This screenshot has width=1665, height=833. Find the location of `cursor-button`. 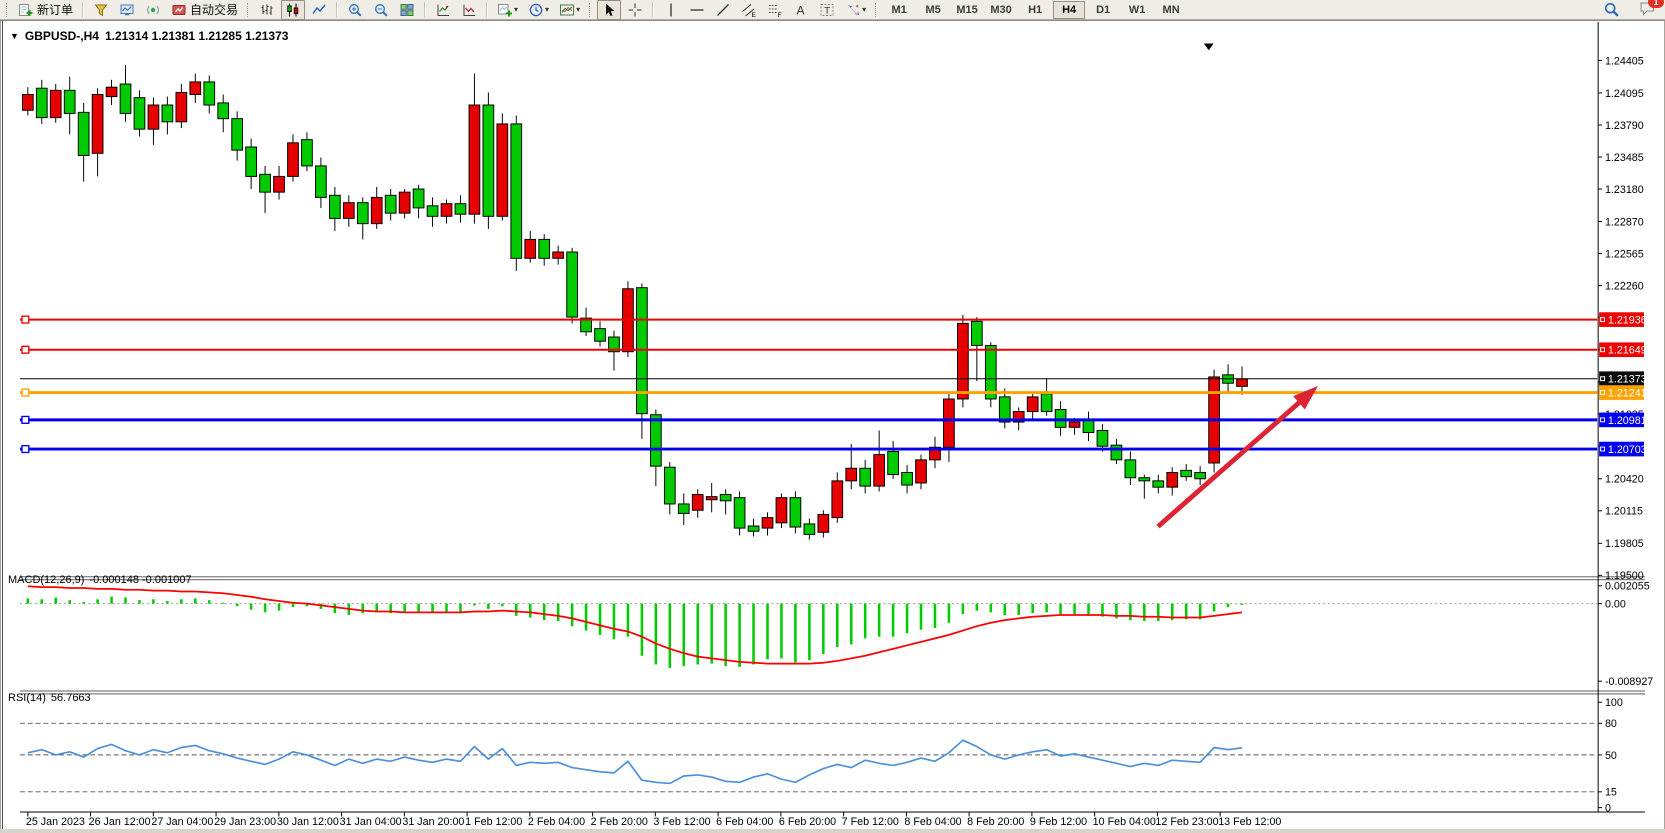

cursor-button is located at coordinates (609, 10).